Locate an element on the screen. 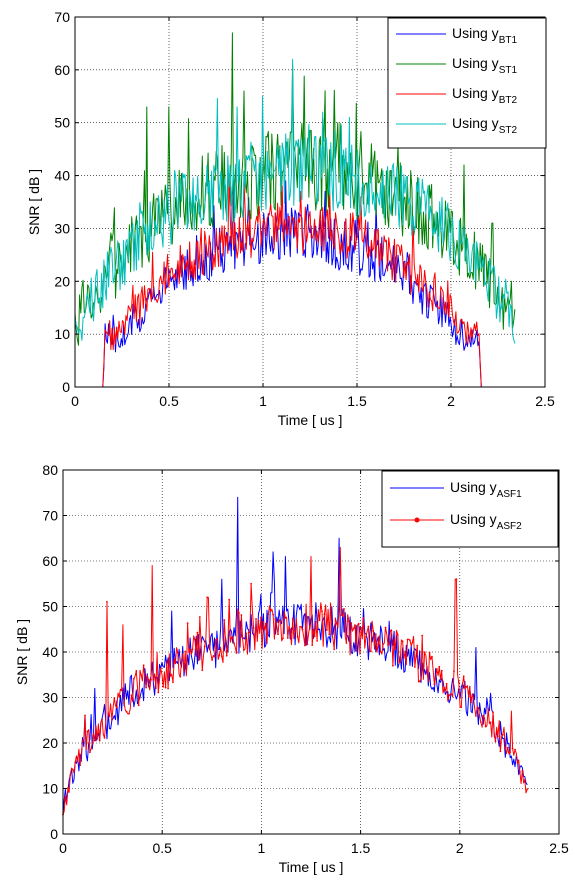  legend-label-subscript: ASF2 is located at coordinates (509, 526).